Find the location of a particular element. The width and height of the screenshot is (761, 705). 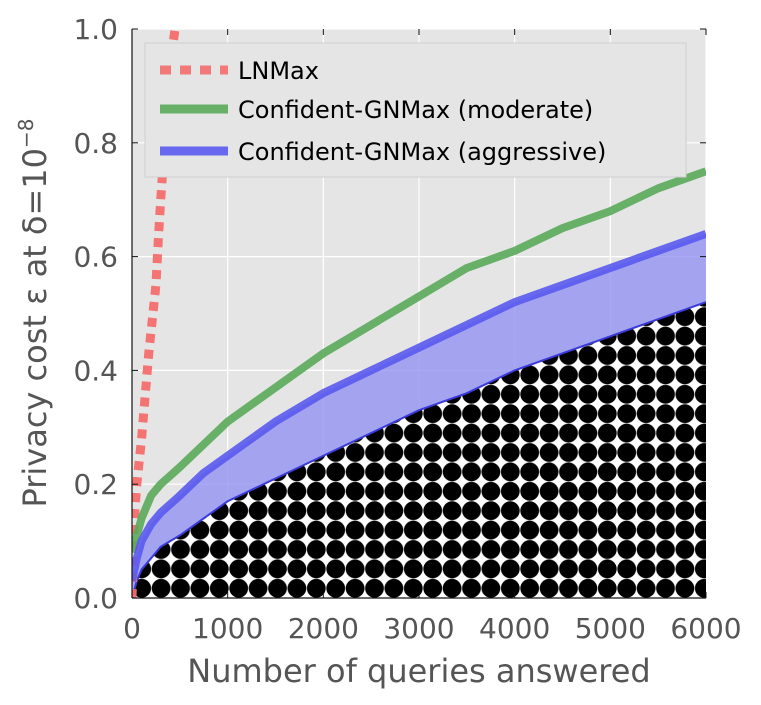

legend-label-0: LNMax is located at coordinates (278, 71).